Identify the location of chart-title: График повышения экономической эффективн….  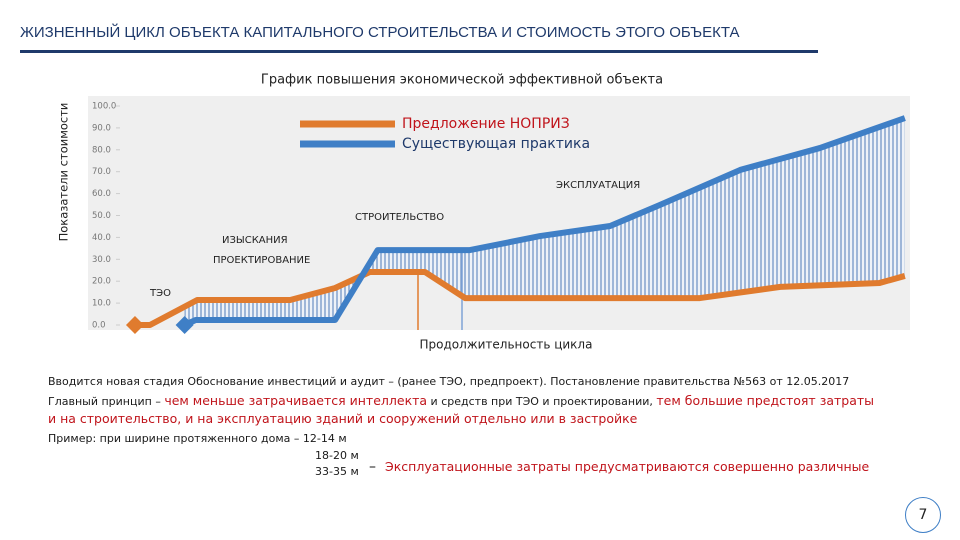
(462, 80).